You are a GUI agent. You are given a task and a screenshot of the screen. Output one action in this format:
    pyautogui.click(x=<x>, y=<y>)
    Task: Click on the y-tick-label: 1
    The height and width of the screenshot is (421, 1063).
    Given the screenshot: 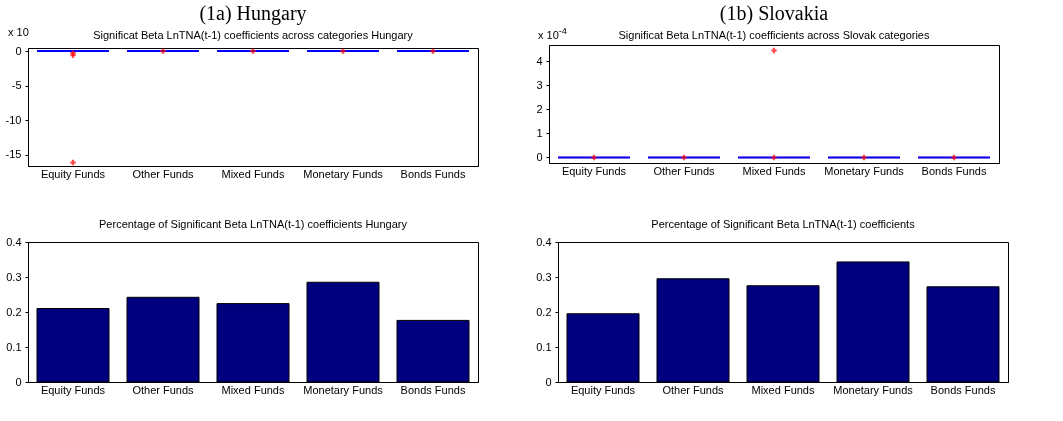 What is the action you would take?
    pyautogui.click(x=539, y=132)
    